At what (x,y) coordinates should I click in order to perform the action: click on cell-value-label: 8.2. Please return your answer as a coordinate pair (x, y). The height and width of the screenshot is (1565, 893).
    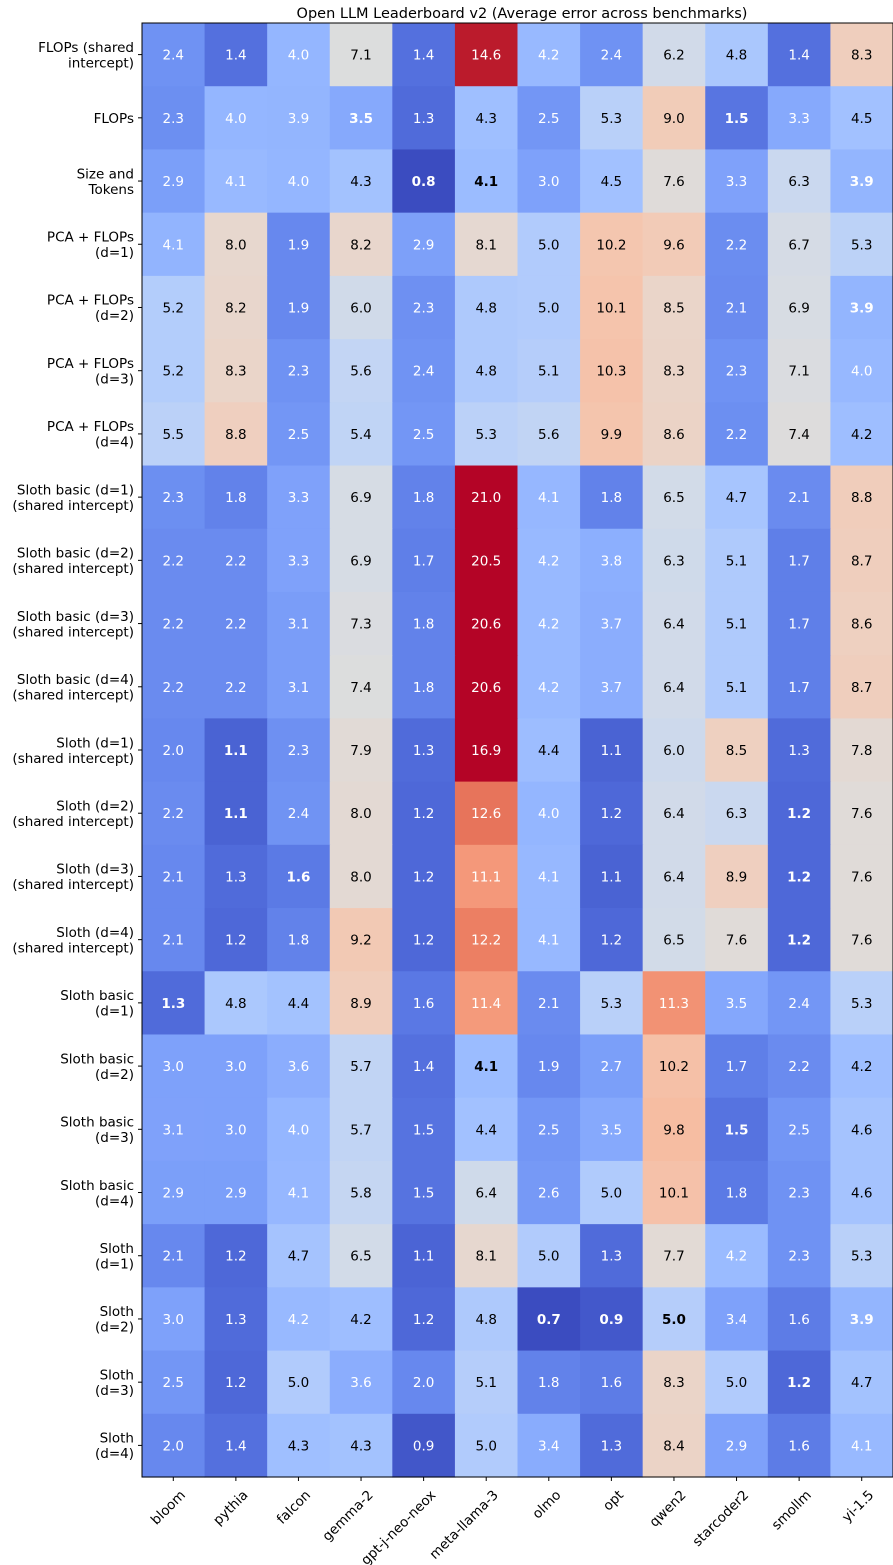
    Looking at the image, I should click on (360, 245).